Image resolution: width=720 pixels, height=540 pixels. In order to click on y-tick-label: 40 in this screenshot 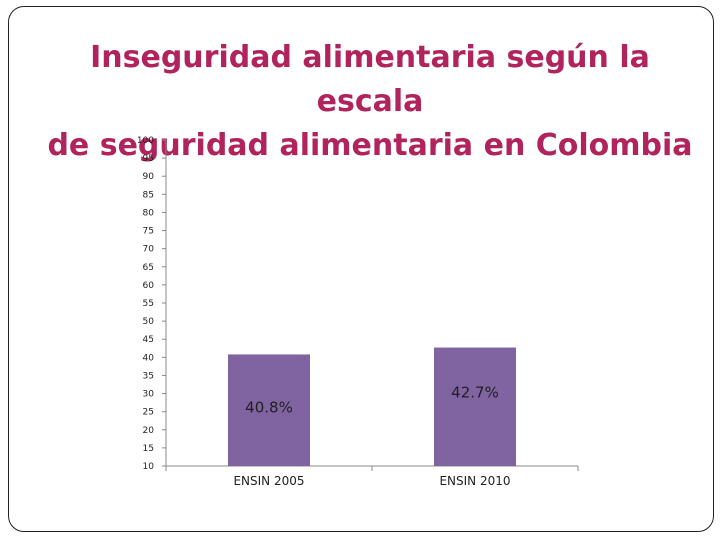, I will do `click(149, 358)`.